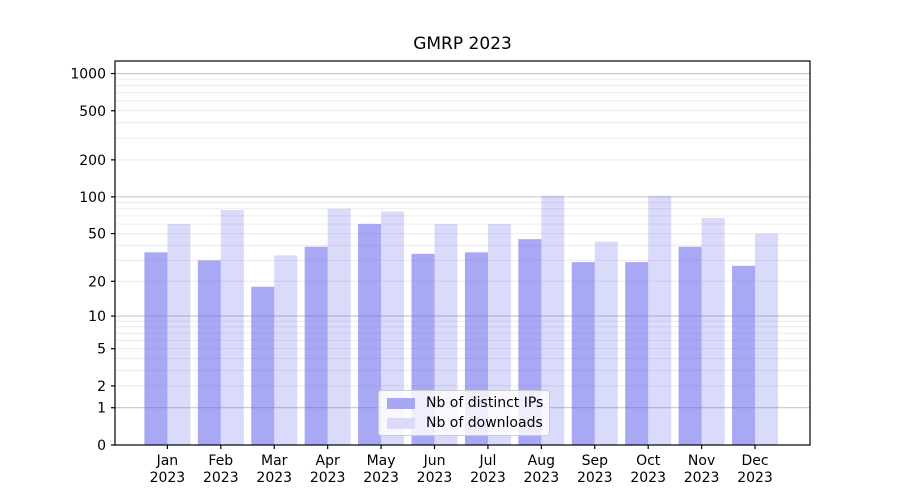 Image resolution: width=900 pixels, height=500 pixels. Describe the element at coordinates (92, 112) in the screenshot. I see `y-tick-label: 500` at that location.